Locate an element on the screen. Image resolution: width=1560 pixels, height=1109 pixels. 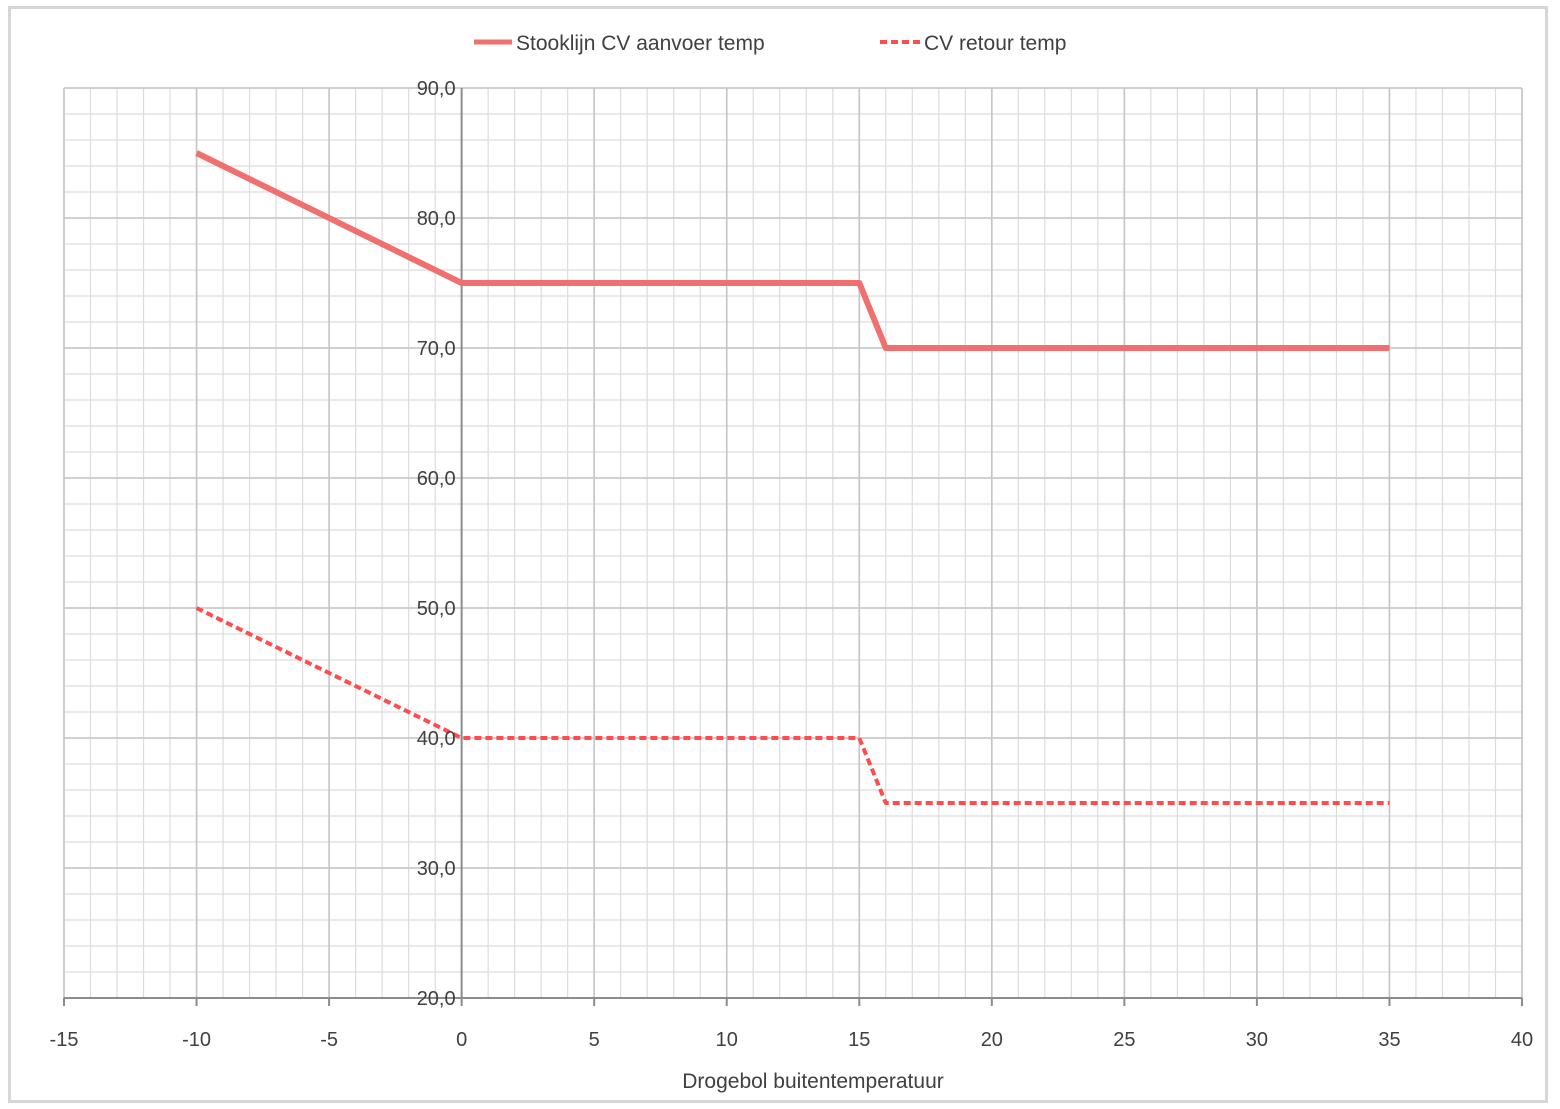
y-tick-label: 70,0 is located at coordinates (436, 349).